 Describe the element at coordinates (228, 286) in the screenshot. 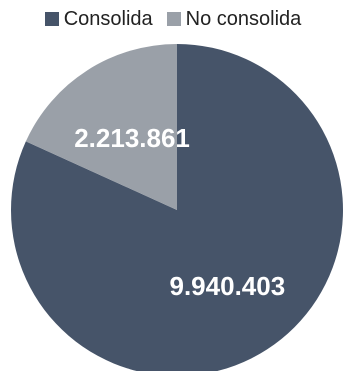

I see `data-label-consolida: 9.940.403` at that location.